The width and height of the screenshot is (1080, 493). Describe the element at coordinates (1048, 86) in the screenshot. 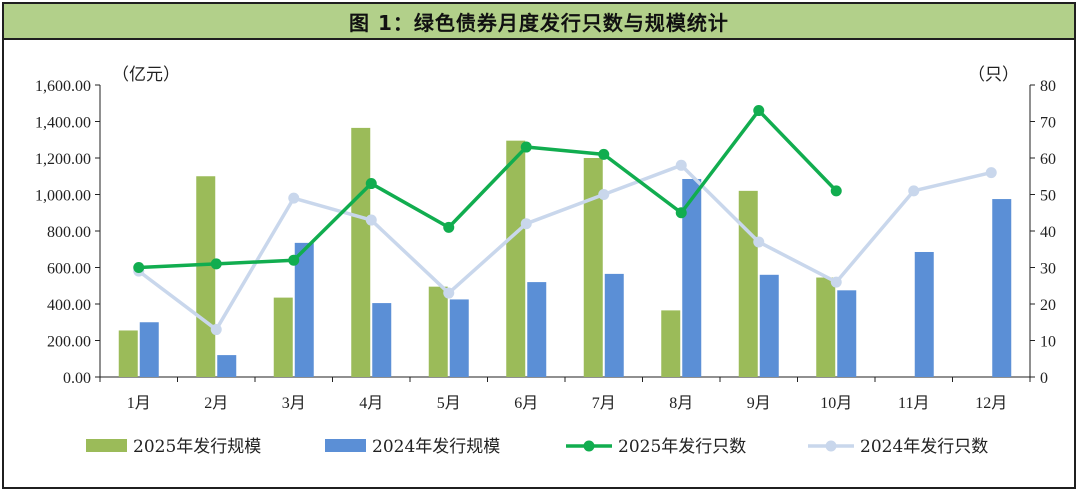

I see `right-tick-label: 80` at that location.